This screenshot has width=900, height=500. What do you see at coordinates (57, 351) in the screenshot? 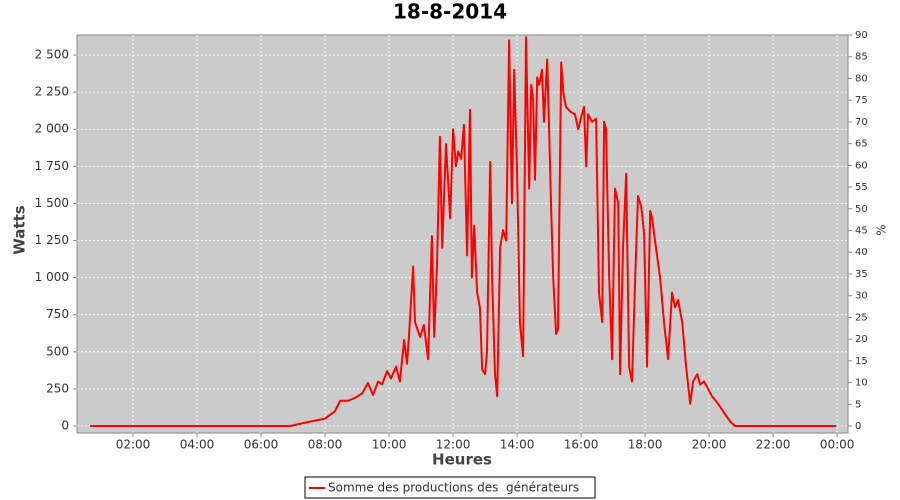
I see `y-tick-label: 500` at bounding box center [57, 351].